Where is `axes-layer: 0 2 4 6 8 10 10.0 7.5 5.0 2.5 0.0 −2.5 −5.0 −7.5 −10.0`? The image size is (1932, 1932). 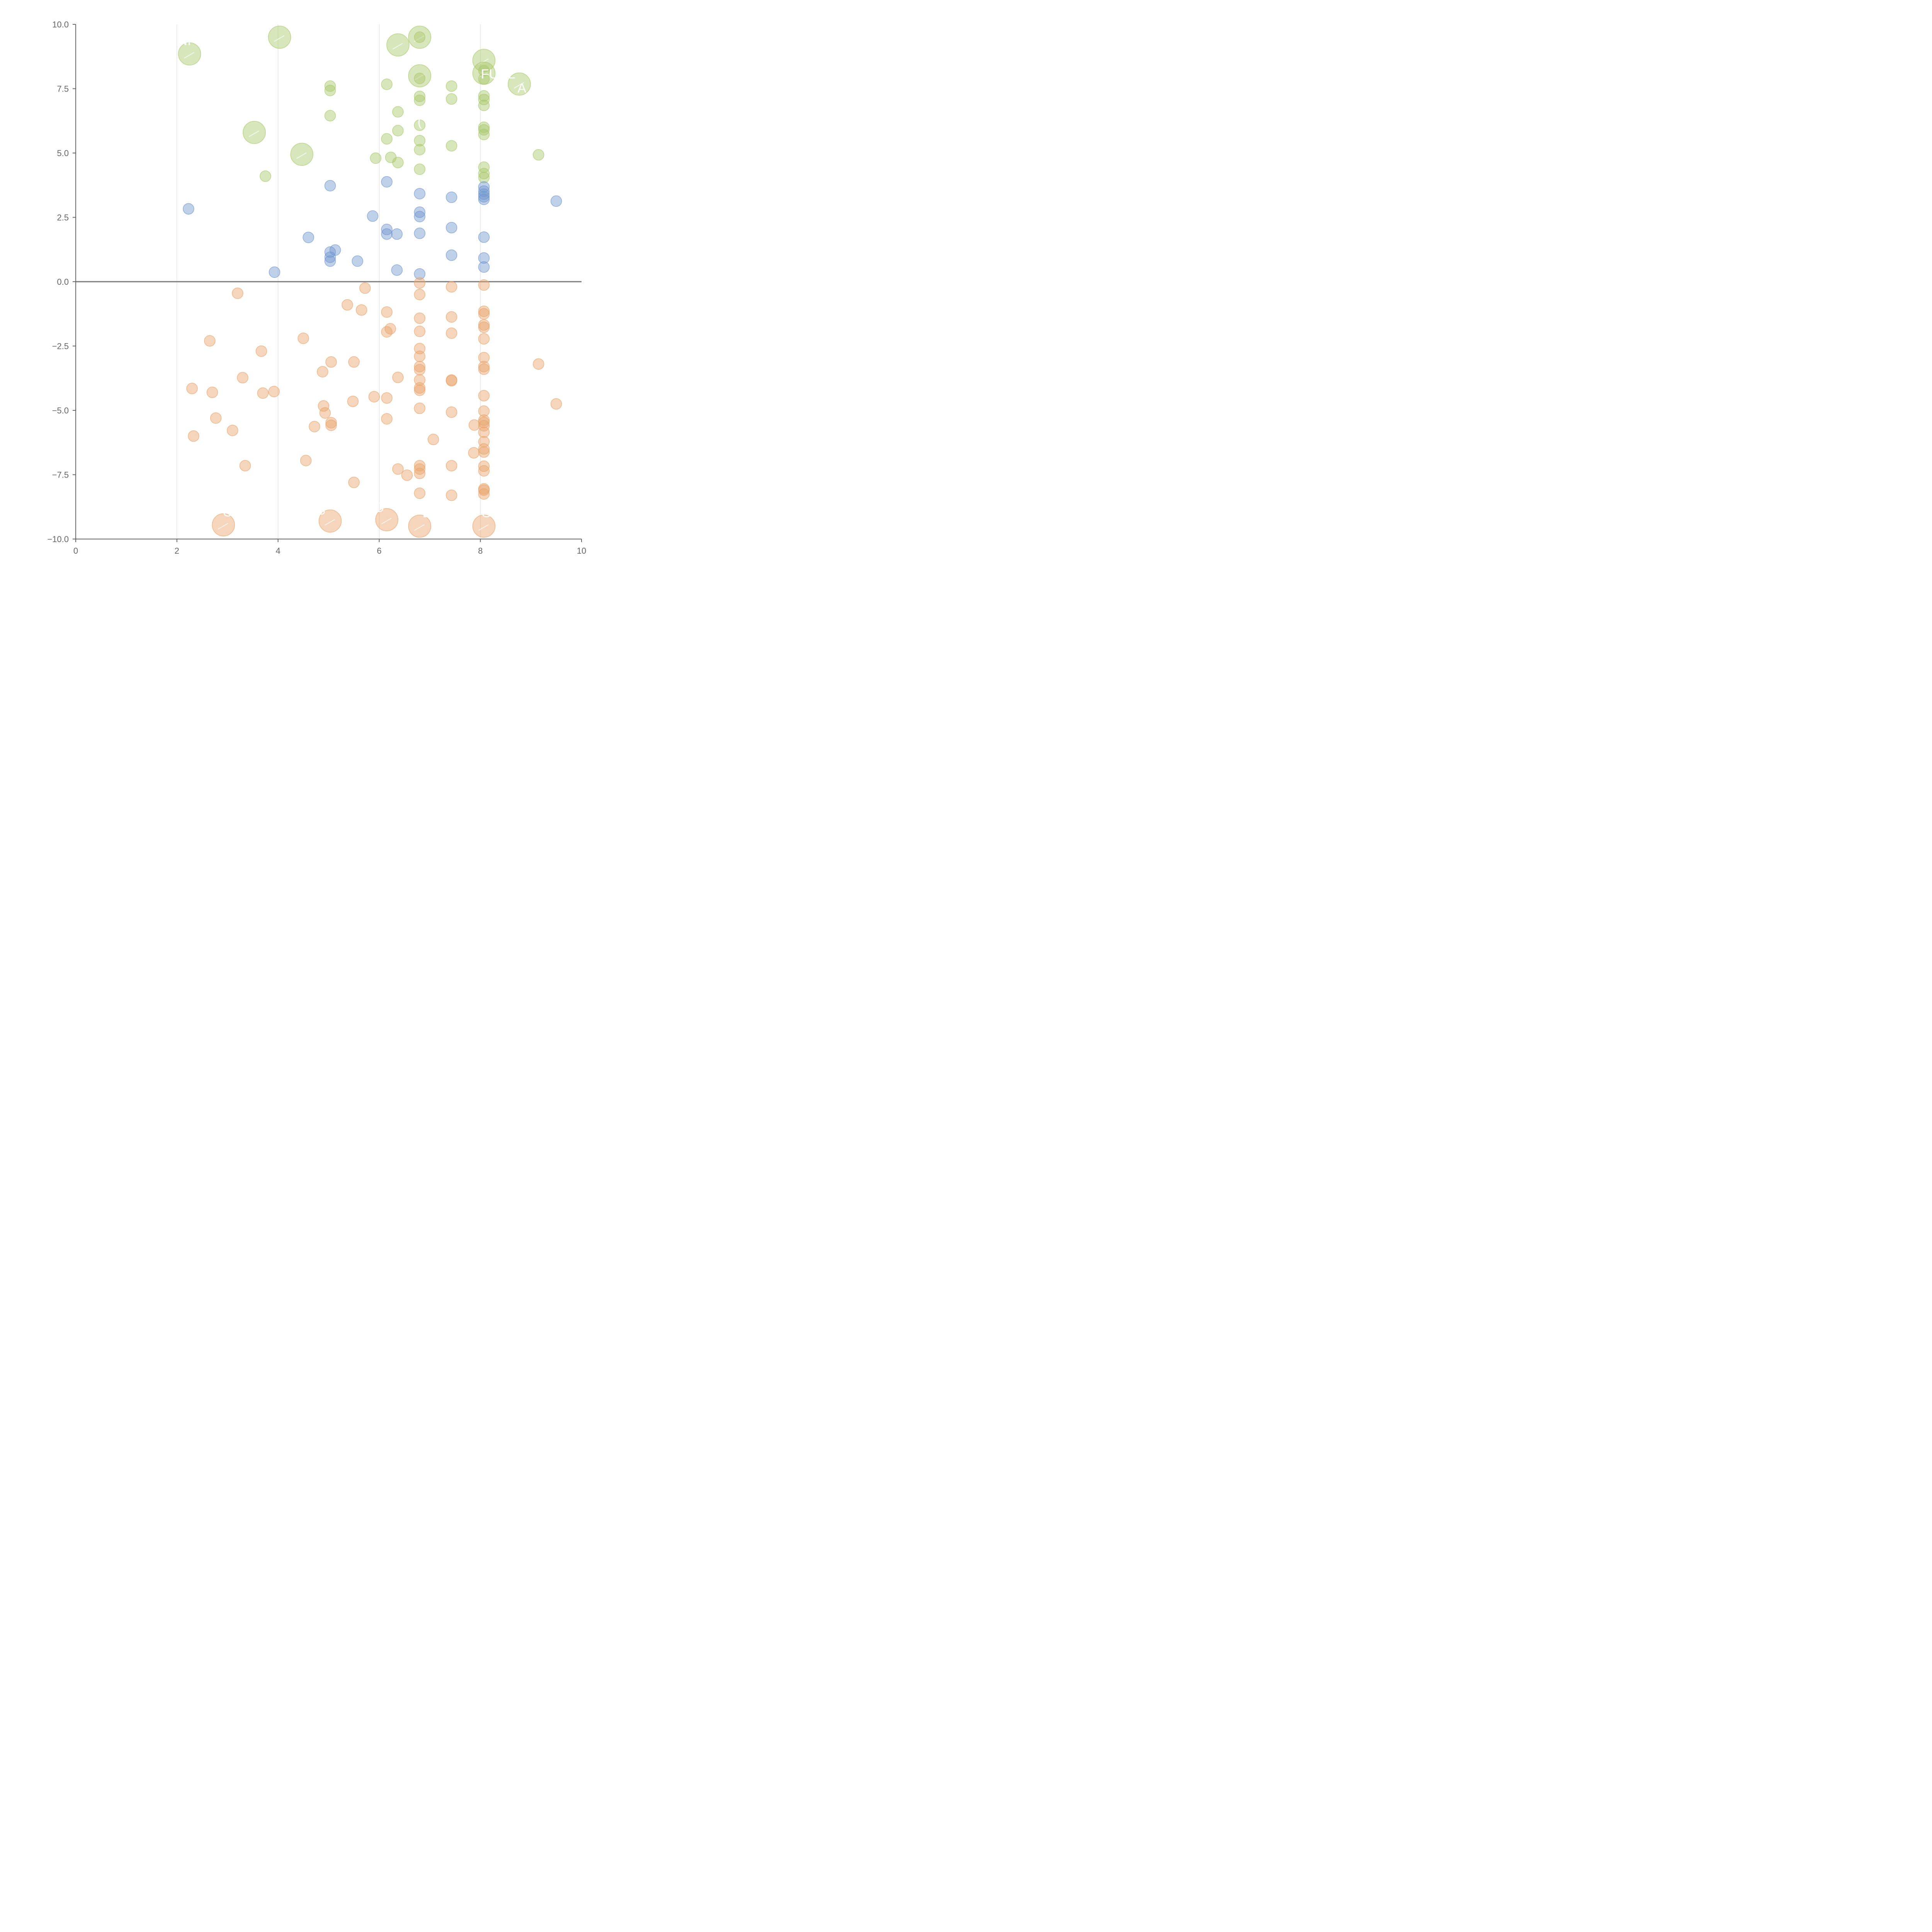
axes-layer: 0 2 4 6 8 10 10.0 7.5 5.0 2.5 0.0 −2.5 −5.0 −7.5 −10.0 is located at coordinates (316, 288).